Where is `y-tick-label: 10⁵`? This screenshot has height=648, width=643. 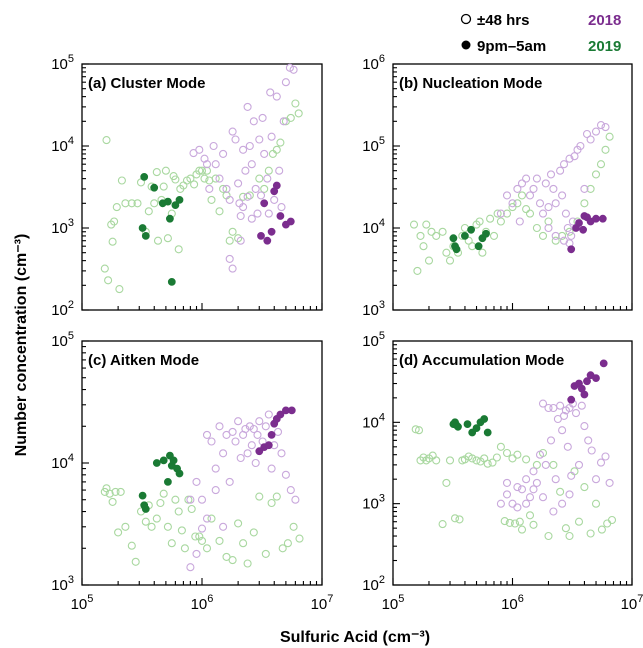
y-tick-label: 10⁵ is located at coordinates (62, 63).